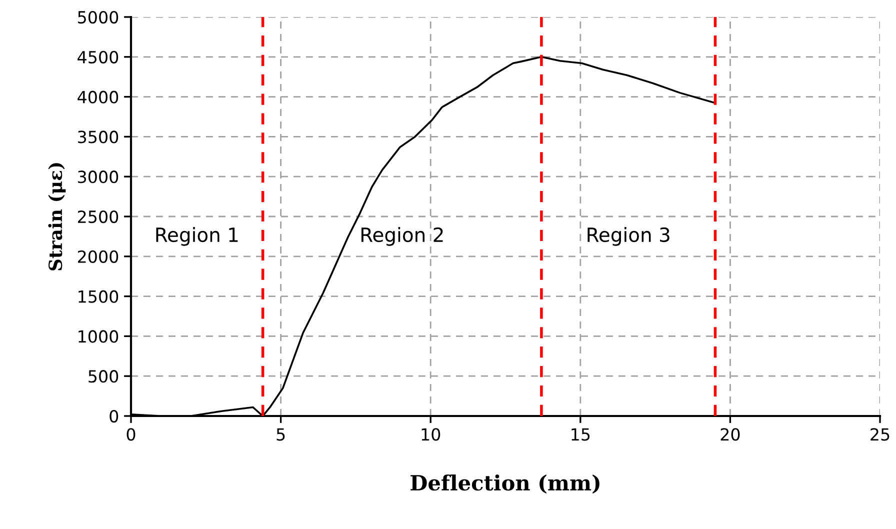  Describe the element at coordinates (98, 17) in the screenshot. I see `y-tick-label: 5000` at that location.